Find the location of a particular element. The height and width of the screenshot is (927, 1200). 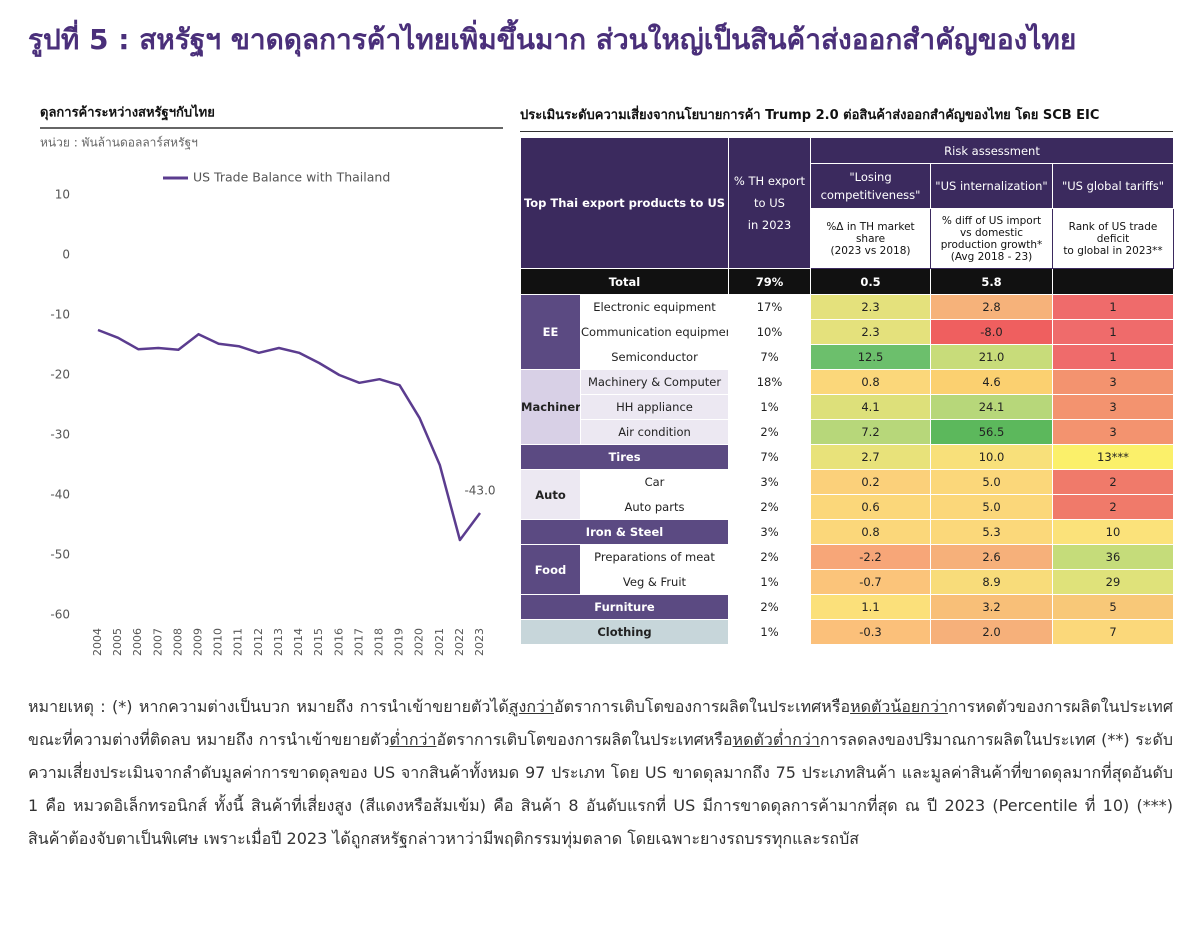

x-tick-label: 2014 is located at coordinates (298, 642).